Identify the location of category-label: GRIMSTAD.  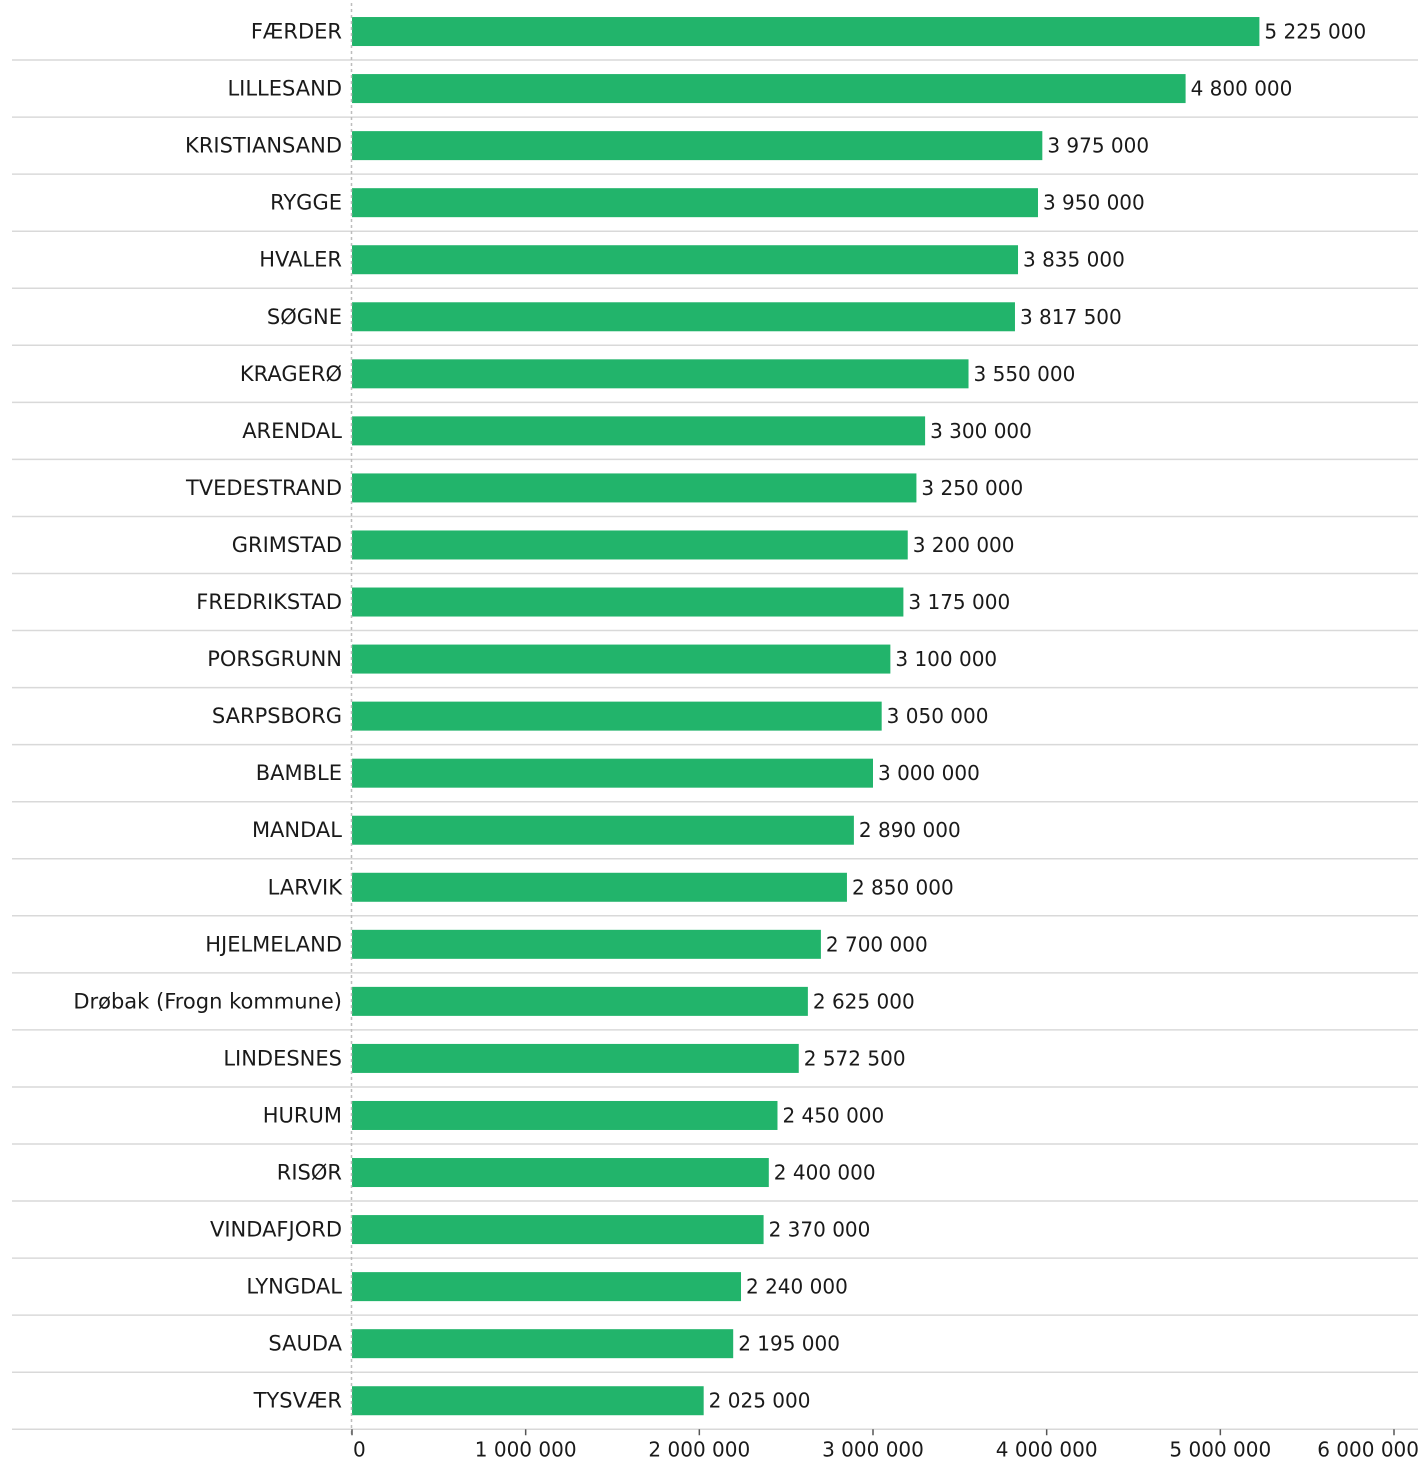
(287, 545).